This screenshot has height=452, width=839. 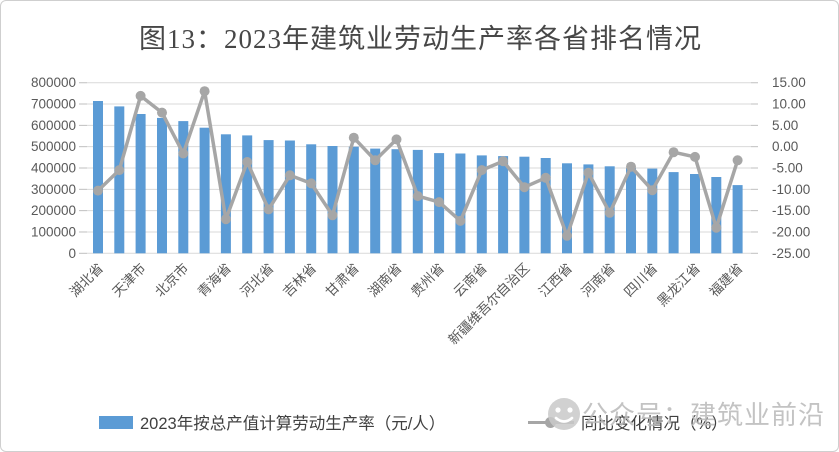 I want to click on legend-item-line-series: 同比变化情况（%）, so click(x=628, y=422).